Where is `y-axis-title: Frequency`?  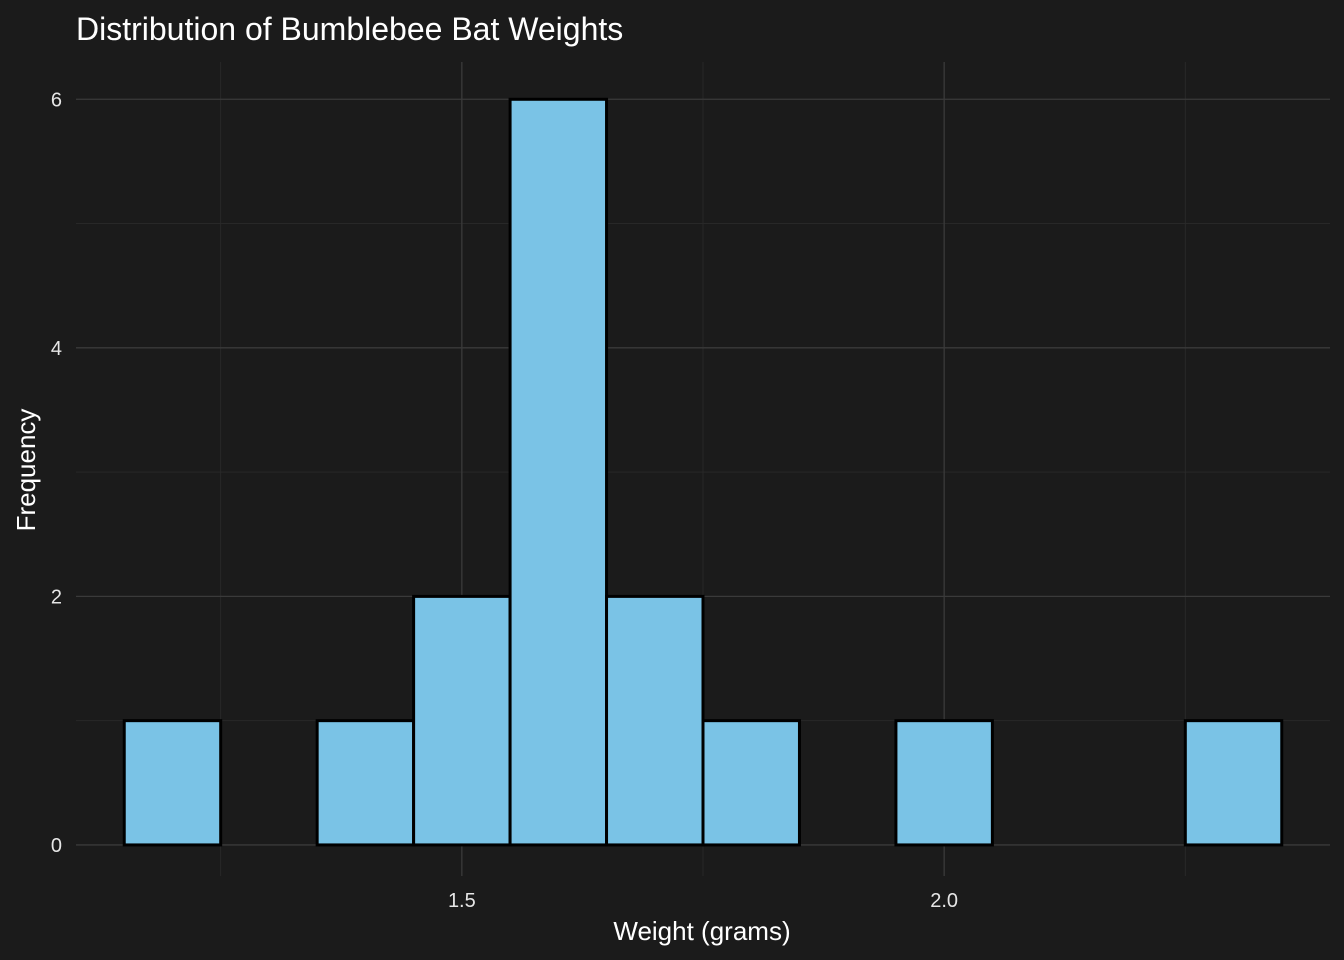 y-axis-title: Frequency is located at coordinates (26, 470).